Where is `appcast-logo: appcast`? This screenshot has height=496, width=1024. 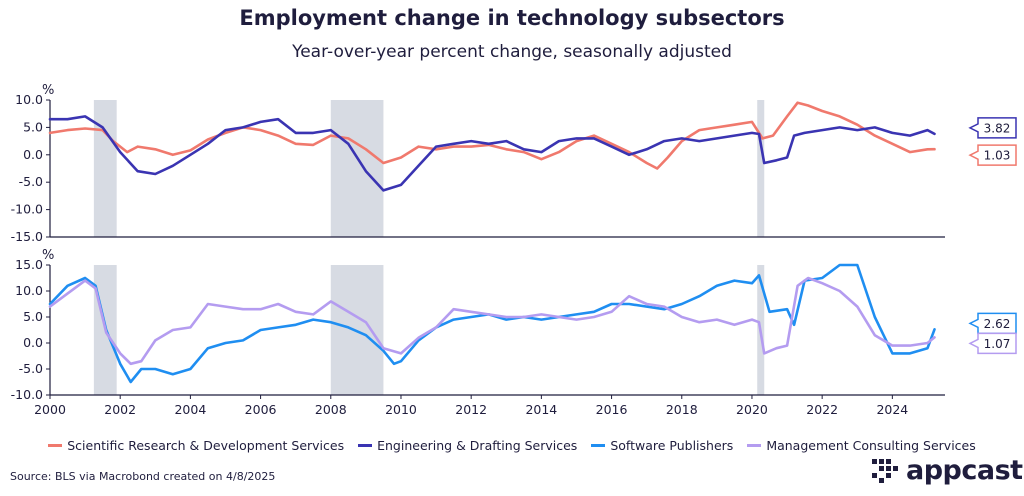
appcast-logo: appcast is located at coordinates (947, 470).